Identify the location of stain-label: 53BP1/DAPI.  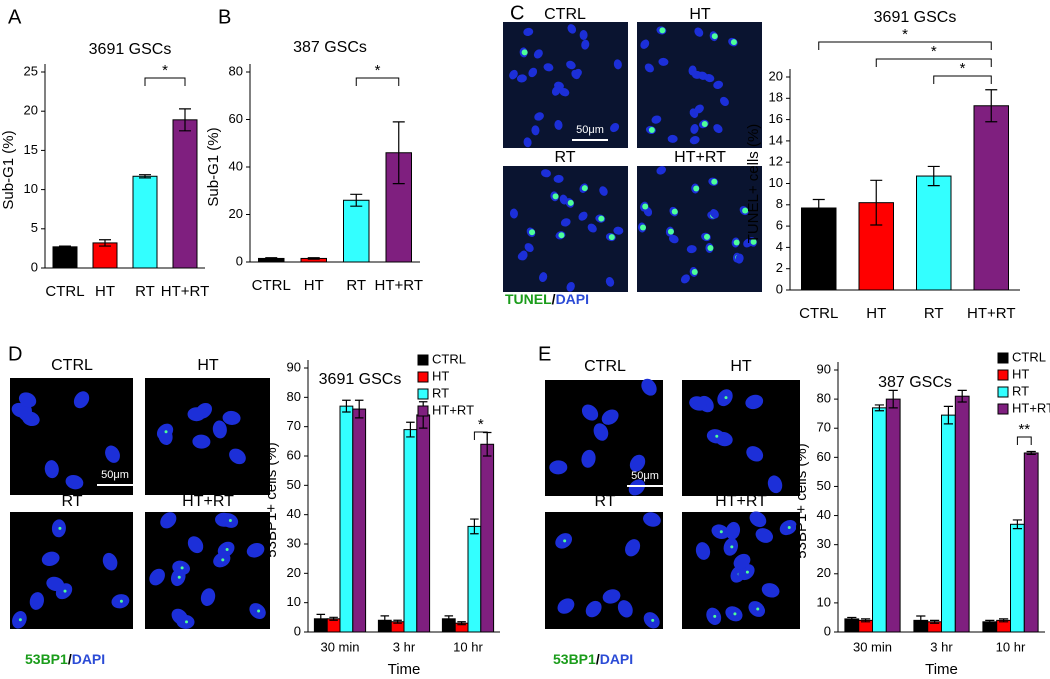
(65, 659).